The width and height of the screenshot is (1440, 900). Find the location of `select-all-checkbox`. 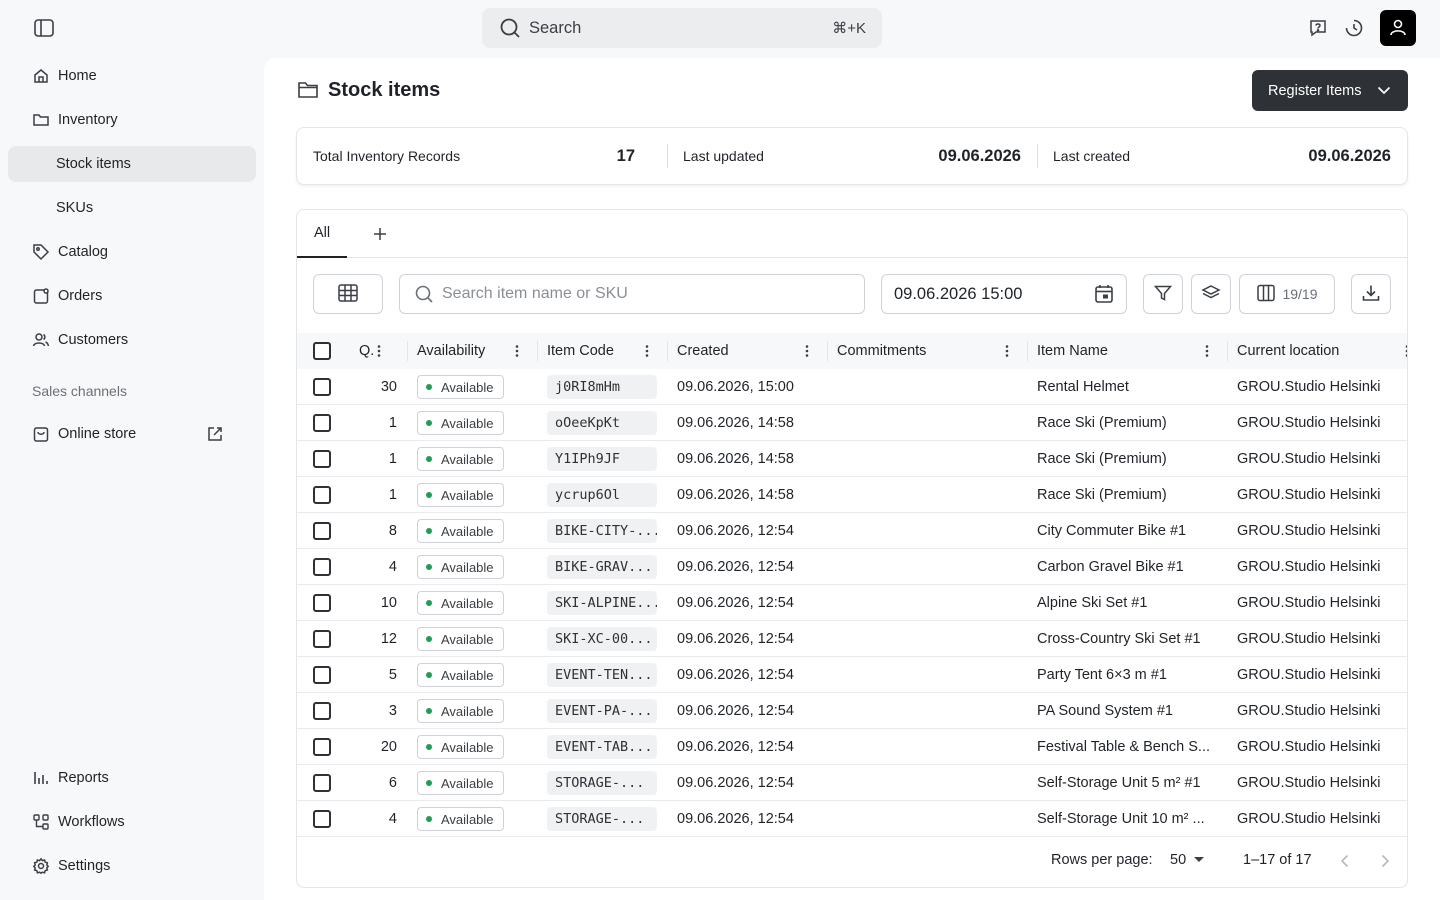

select-all-checkbox is located at coordinates (323, 351).